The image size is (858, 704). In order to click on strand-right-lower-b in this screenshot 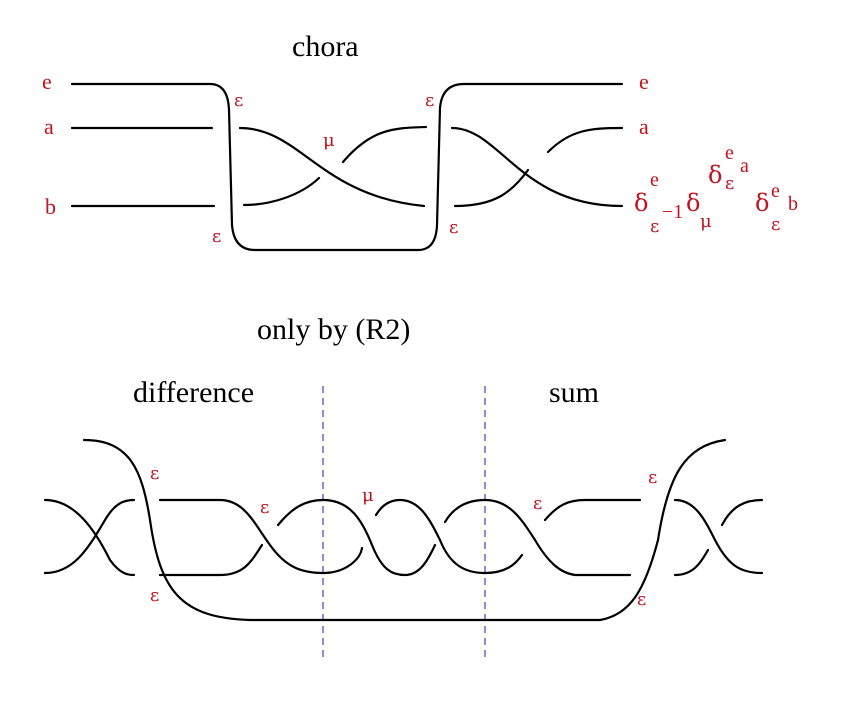, I will do `click(585, 140)`.